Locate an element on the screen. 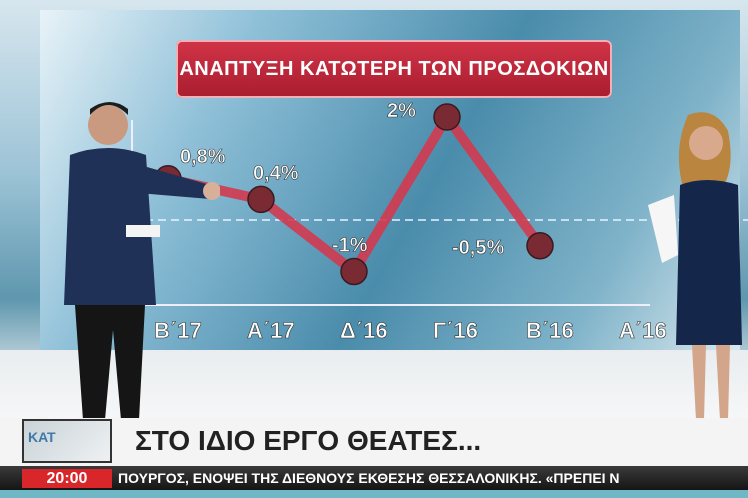 The width and height of the screenshot is (748, 498). x-tick-label: Γ΄16 is located at coordinates (455, 330).